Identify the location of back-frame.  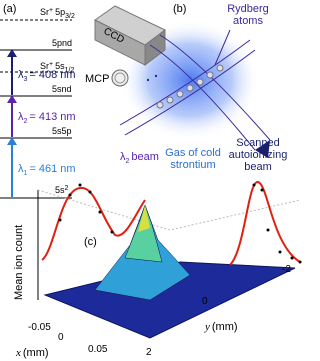
(169, 210).